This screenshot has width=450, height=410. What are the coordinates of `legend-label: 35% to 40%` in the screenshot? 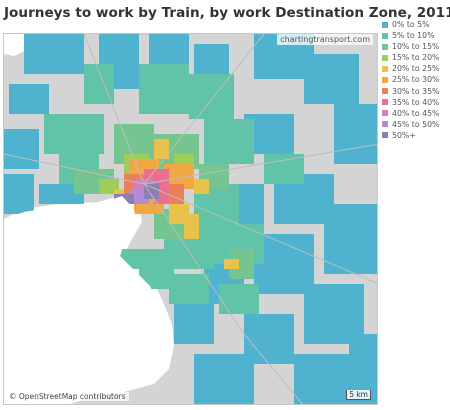 It's located at (416, 102).